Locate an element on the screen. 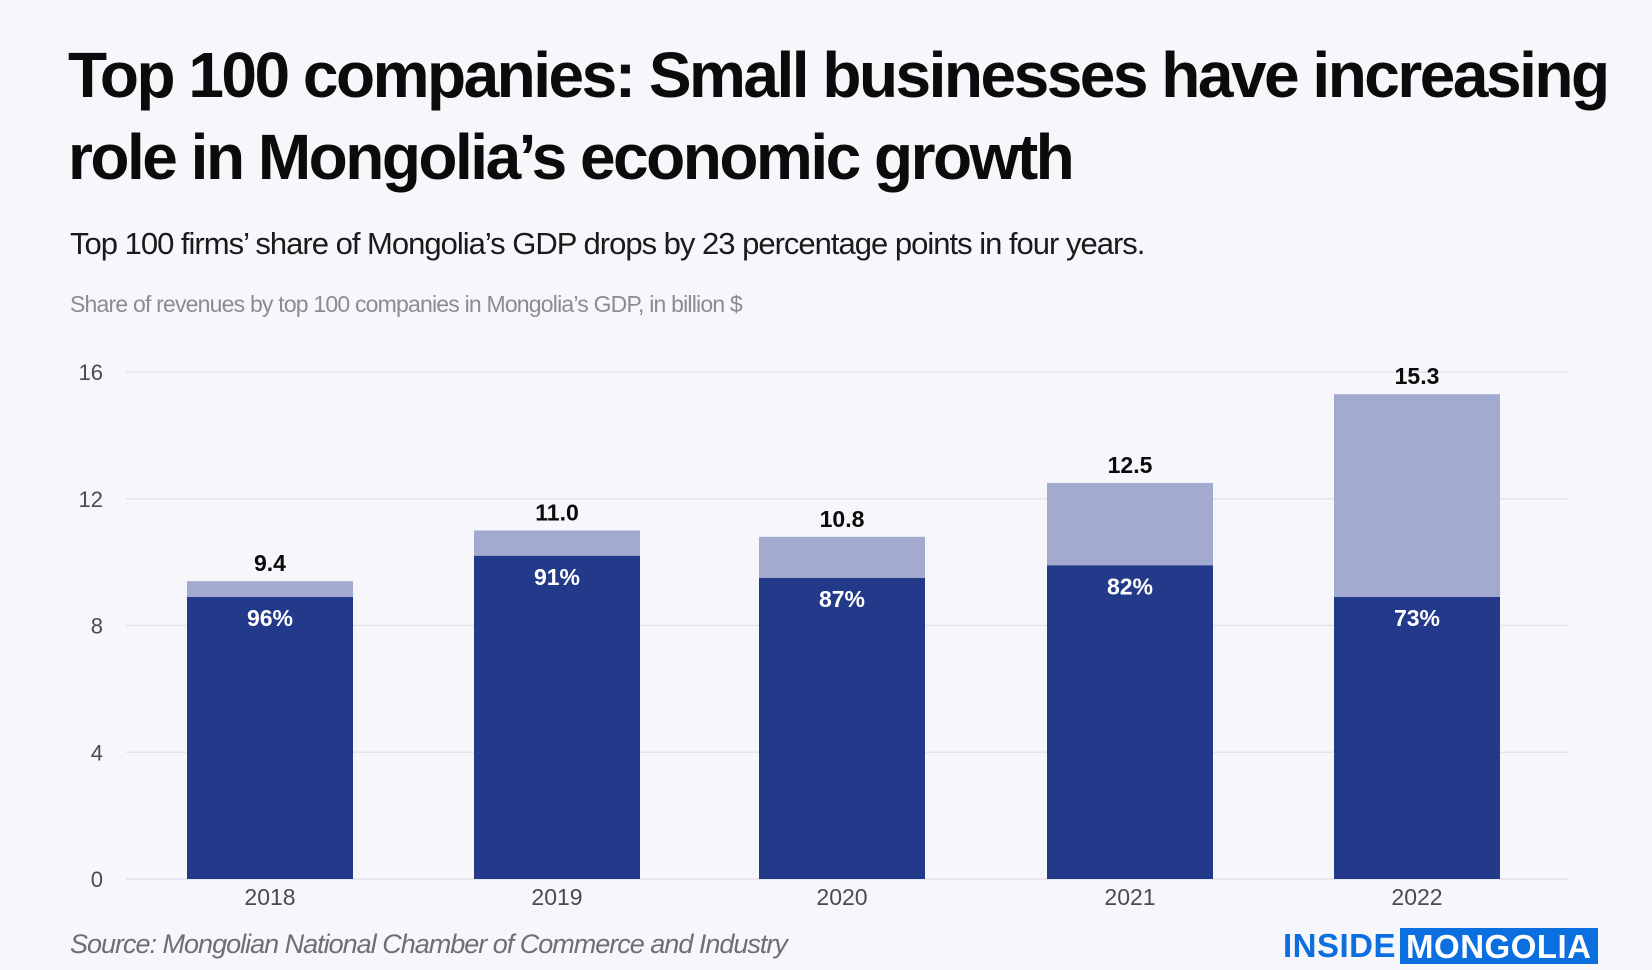  share-data-label: 73% is located at coordinates (1417, 618).